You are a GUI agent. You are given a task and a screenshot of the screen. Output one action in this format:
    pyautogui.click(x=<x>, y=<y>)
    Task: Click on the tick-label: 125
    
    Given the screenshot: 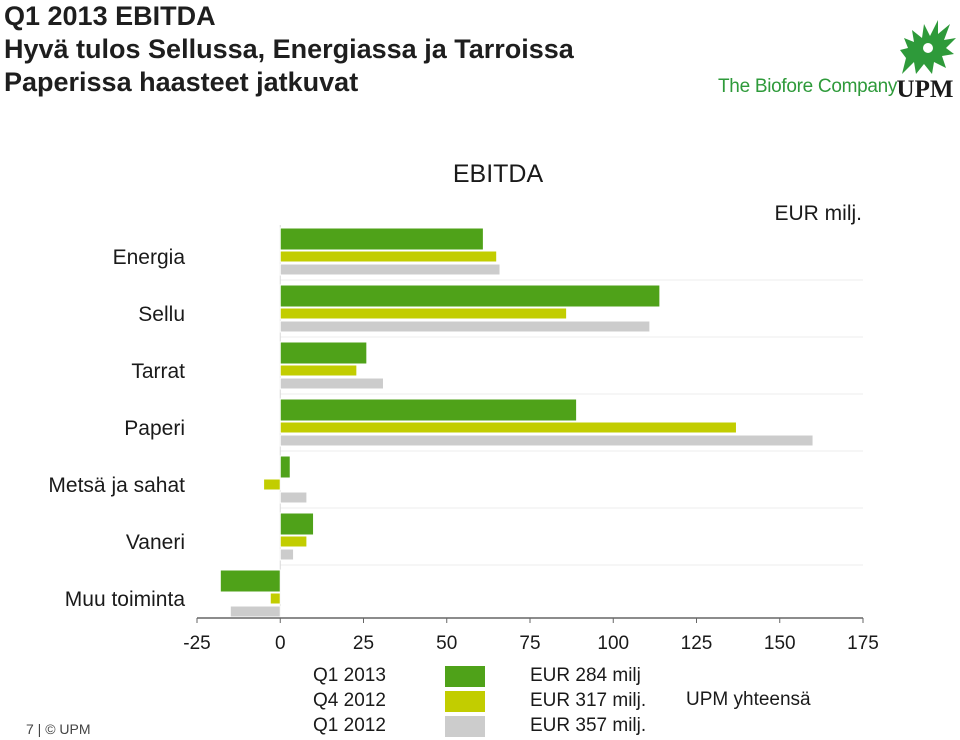 What is the action you would take?
    pyautogui.click(x=697, y=643)
    